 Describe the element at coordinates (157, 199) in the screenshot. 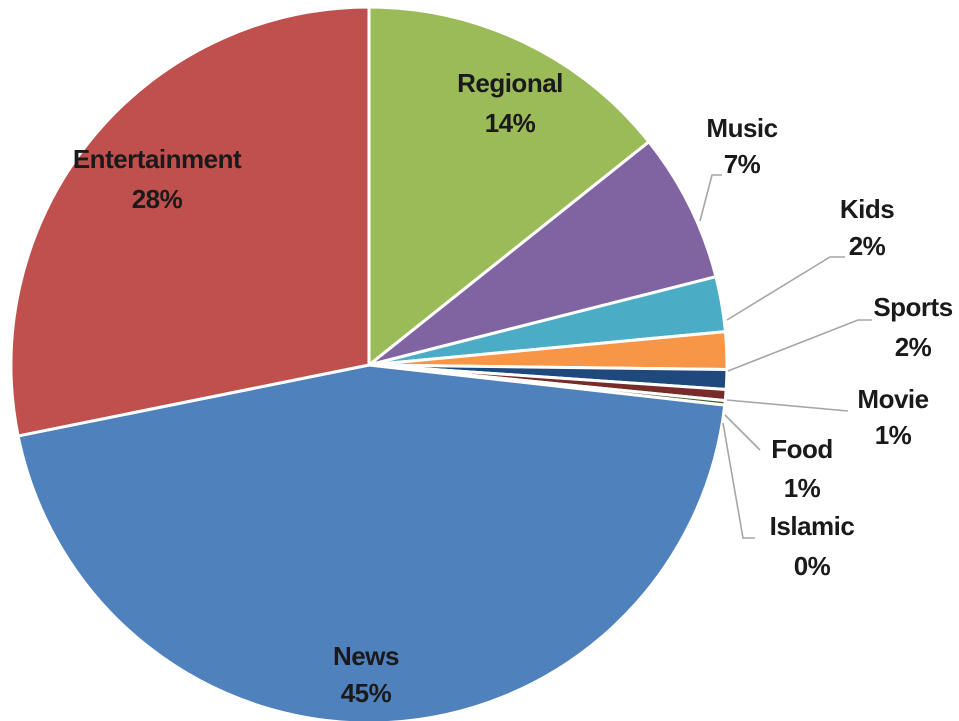

I see `label-percent-entertainment: 28%` at that location.